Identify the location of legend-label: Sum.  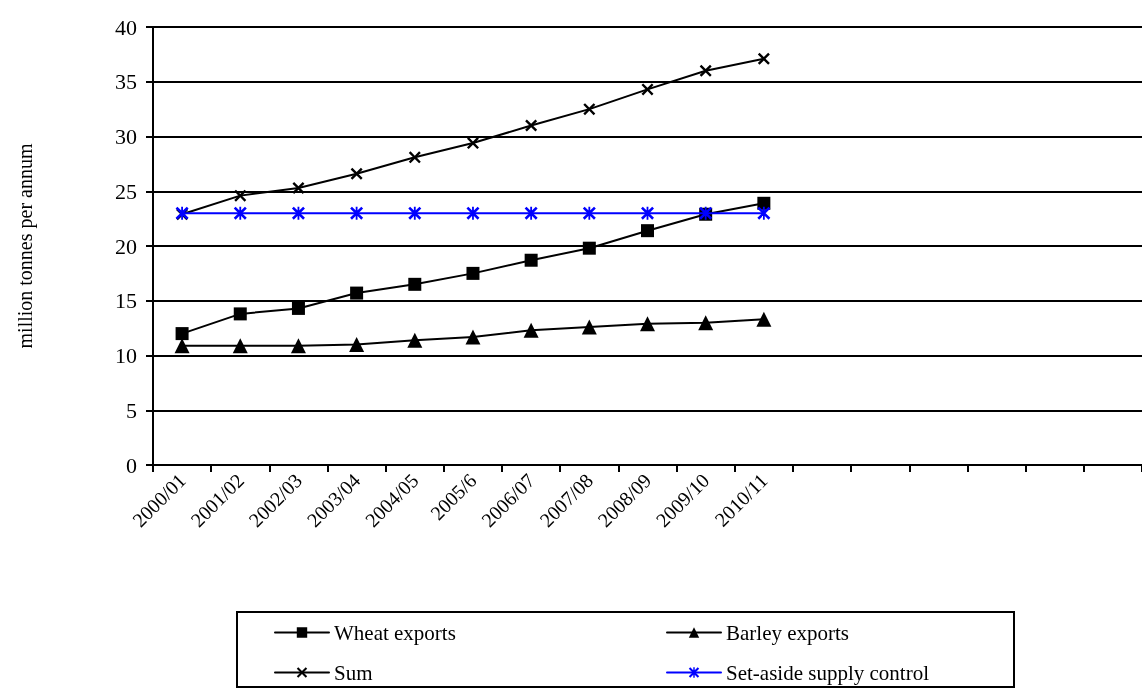
(353, 672).